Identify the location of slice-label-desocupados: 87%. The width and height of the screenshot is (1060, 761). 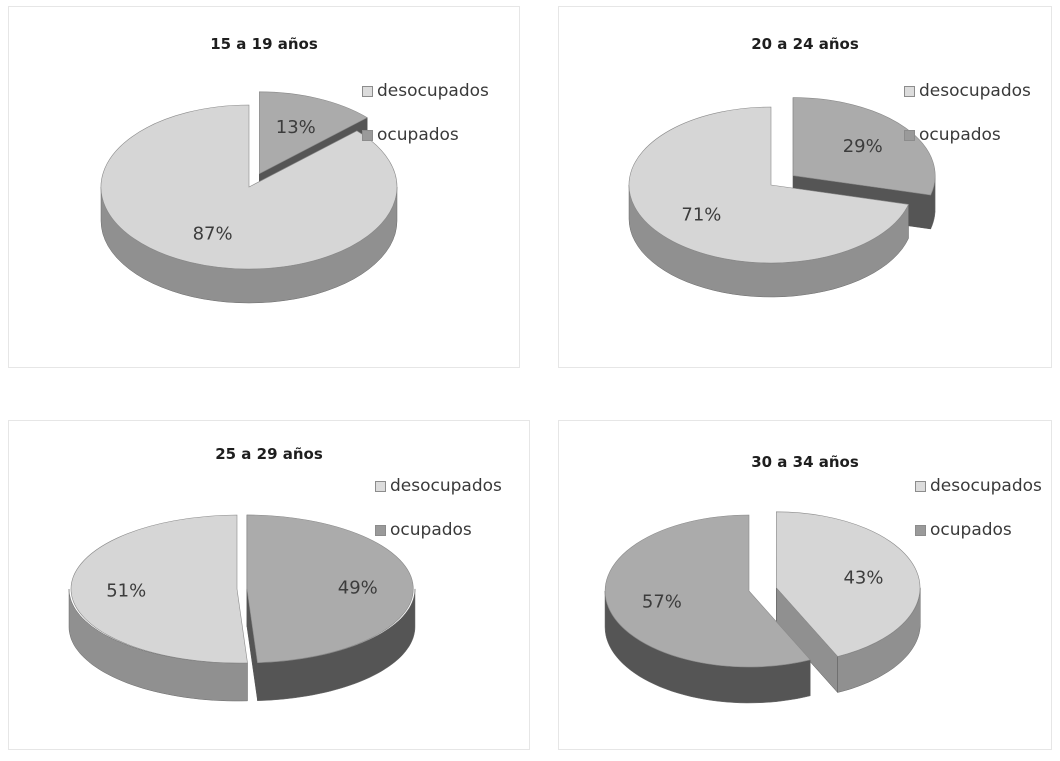
(213, 234).